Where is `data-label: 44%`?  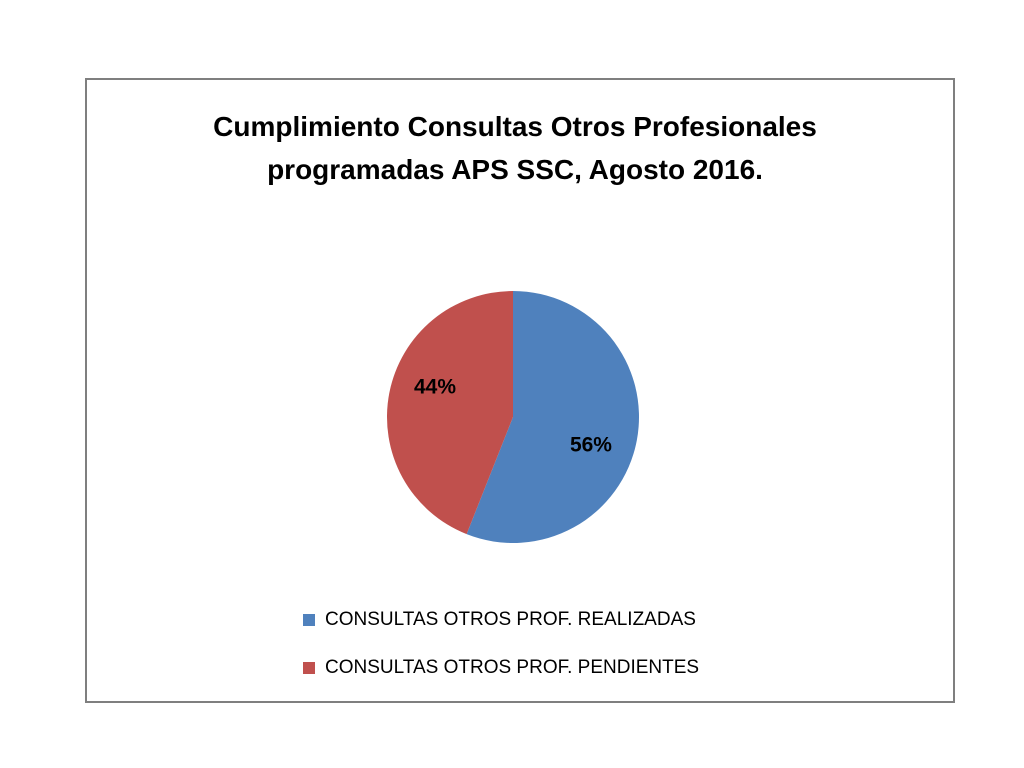
data-label: 44% is located at coordinates (435, 387).